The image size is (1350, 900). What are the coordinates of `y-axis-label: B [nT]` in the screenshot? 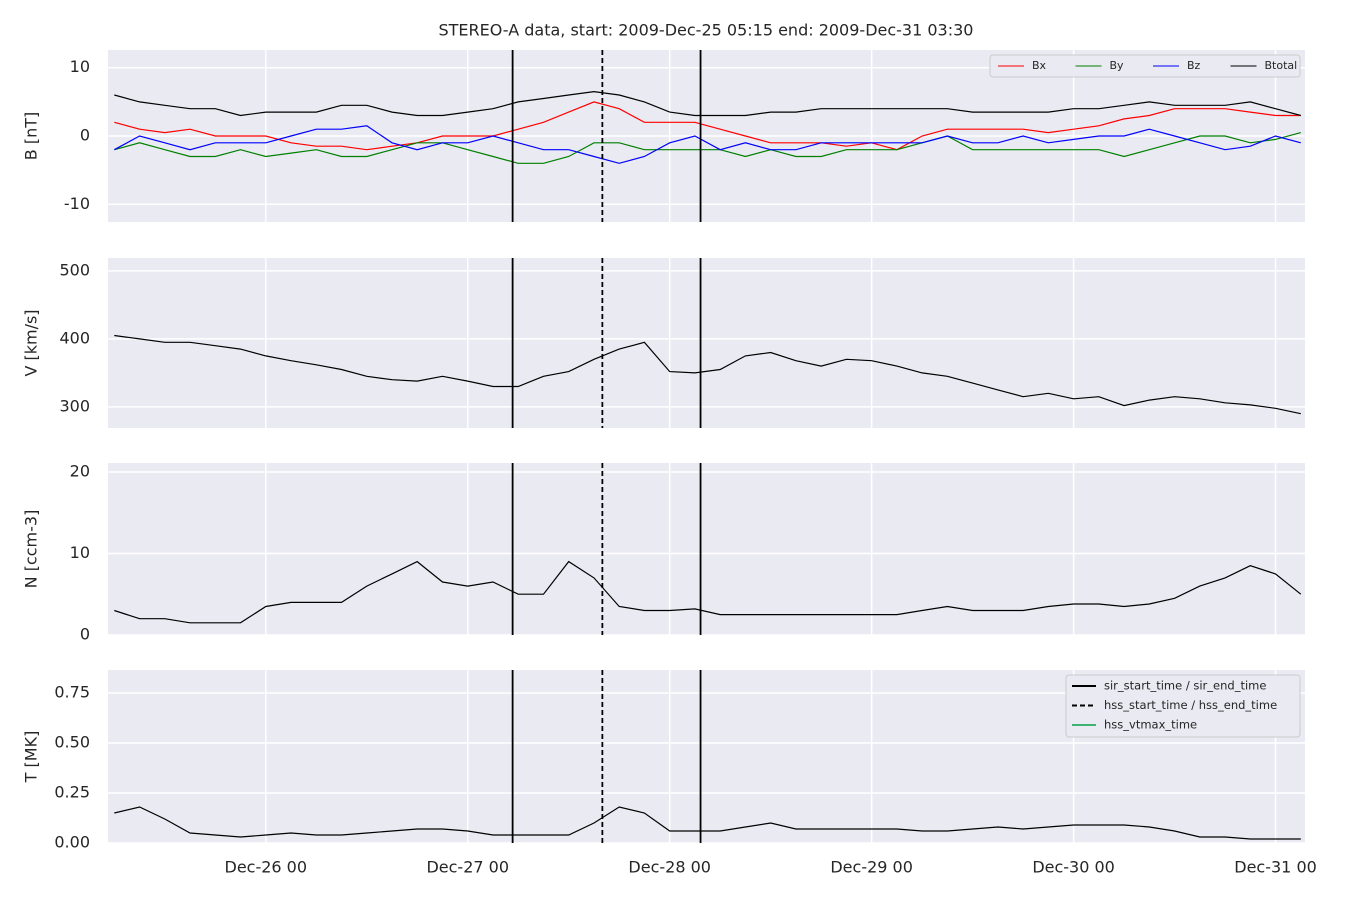 It's located at (31, 136).